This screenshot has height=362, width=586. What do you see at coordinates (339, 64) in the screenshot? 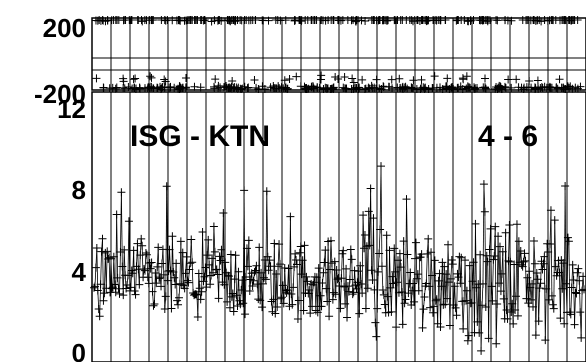
I see `top-panel-reference-lines` at bounding box center [339, 64].